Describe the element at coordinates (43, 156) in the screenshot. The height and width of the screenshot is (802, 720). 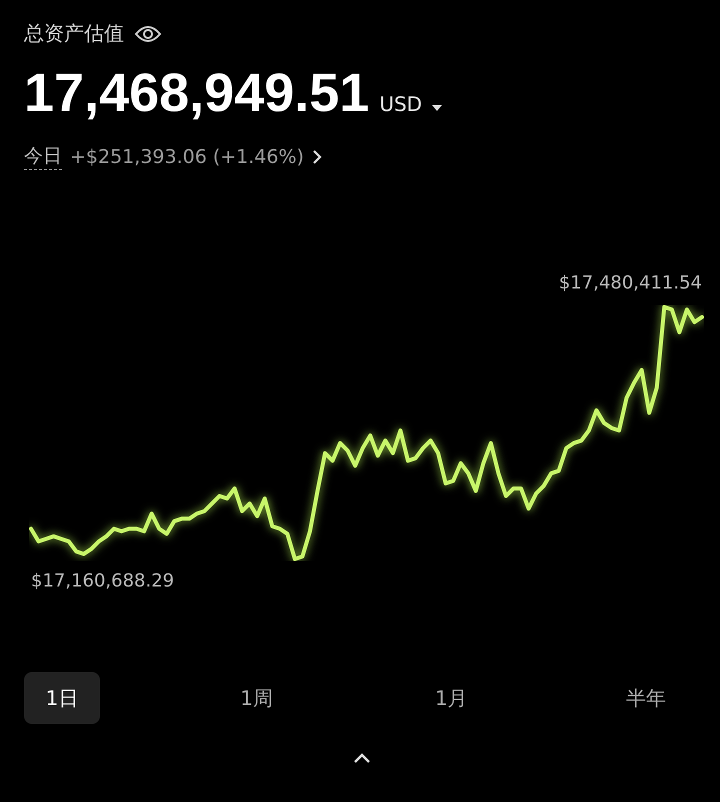
I see `text: 今日` at that location.